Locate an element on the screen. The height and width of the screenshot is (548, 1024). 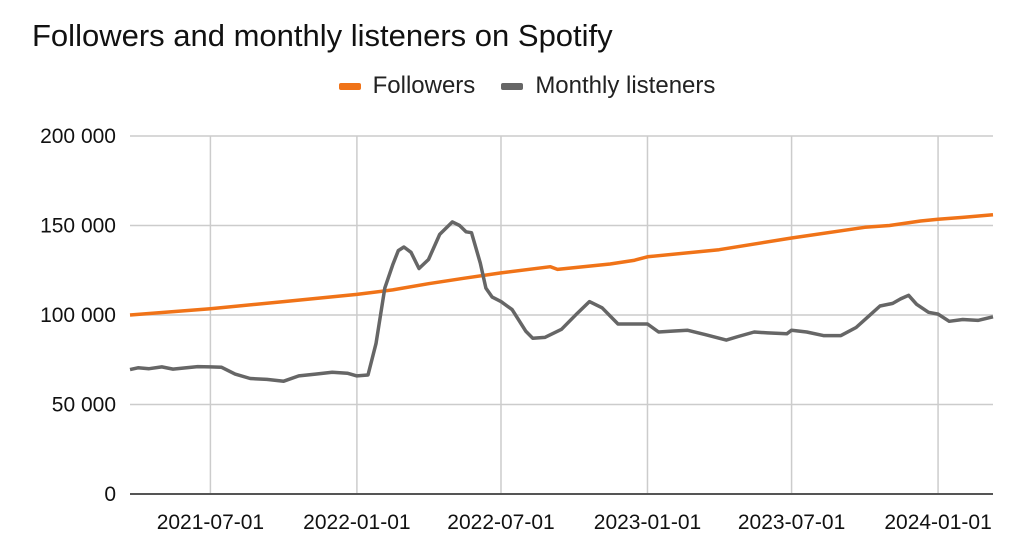
legend-swatch-monthly-listeners is located at coordinates (512, 86).